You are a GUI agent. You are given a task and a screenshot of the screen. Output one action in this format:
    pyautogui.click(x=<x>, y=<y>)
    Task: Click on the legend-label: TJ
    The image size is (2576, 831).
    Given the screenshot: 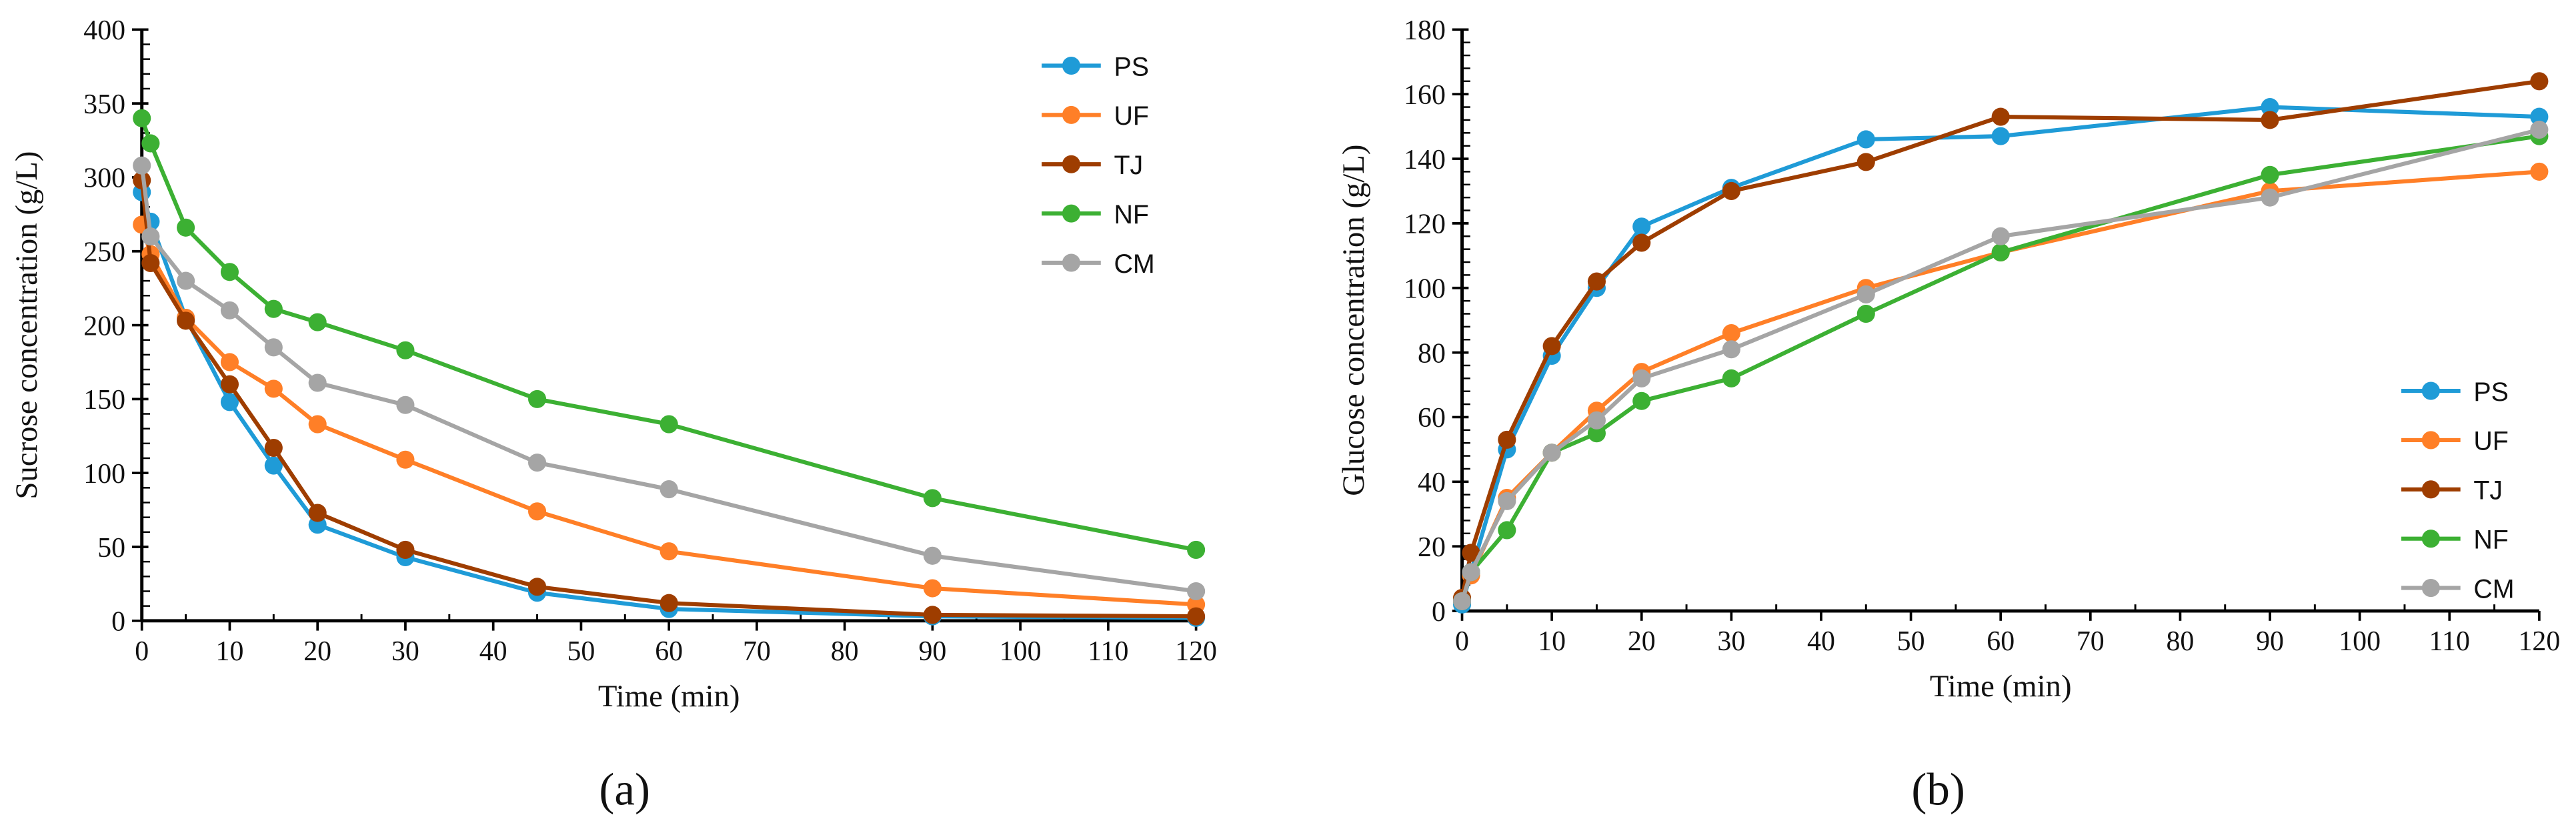 What is the action you would take?
    pyautogui.click(x=2488, y=491)
    